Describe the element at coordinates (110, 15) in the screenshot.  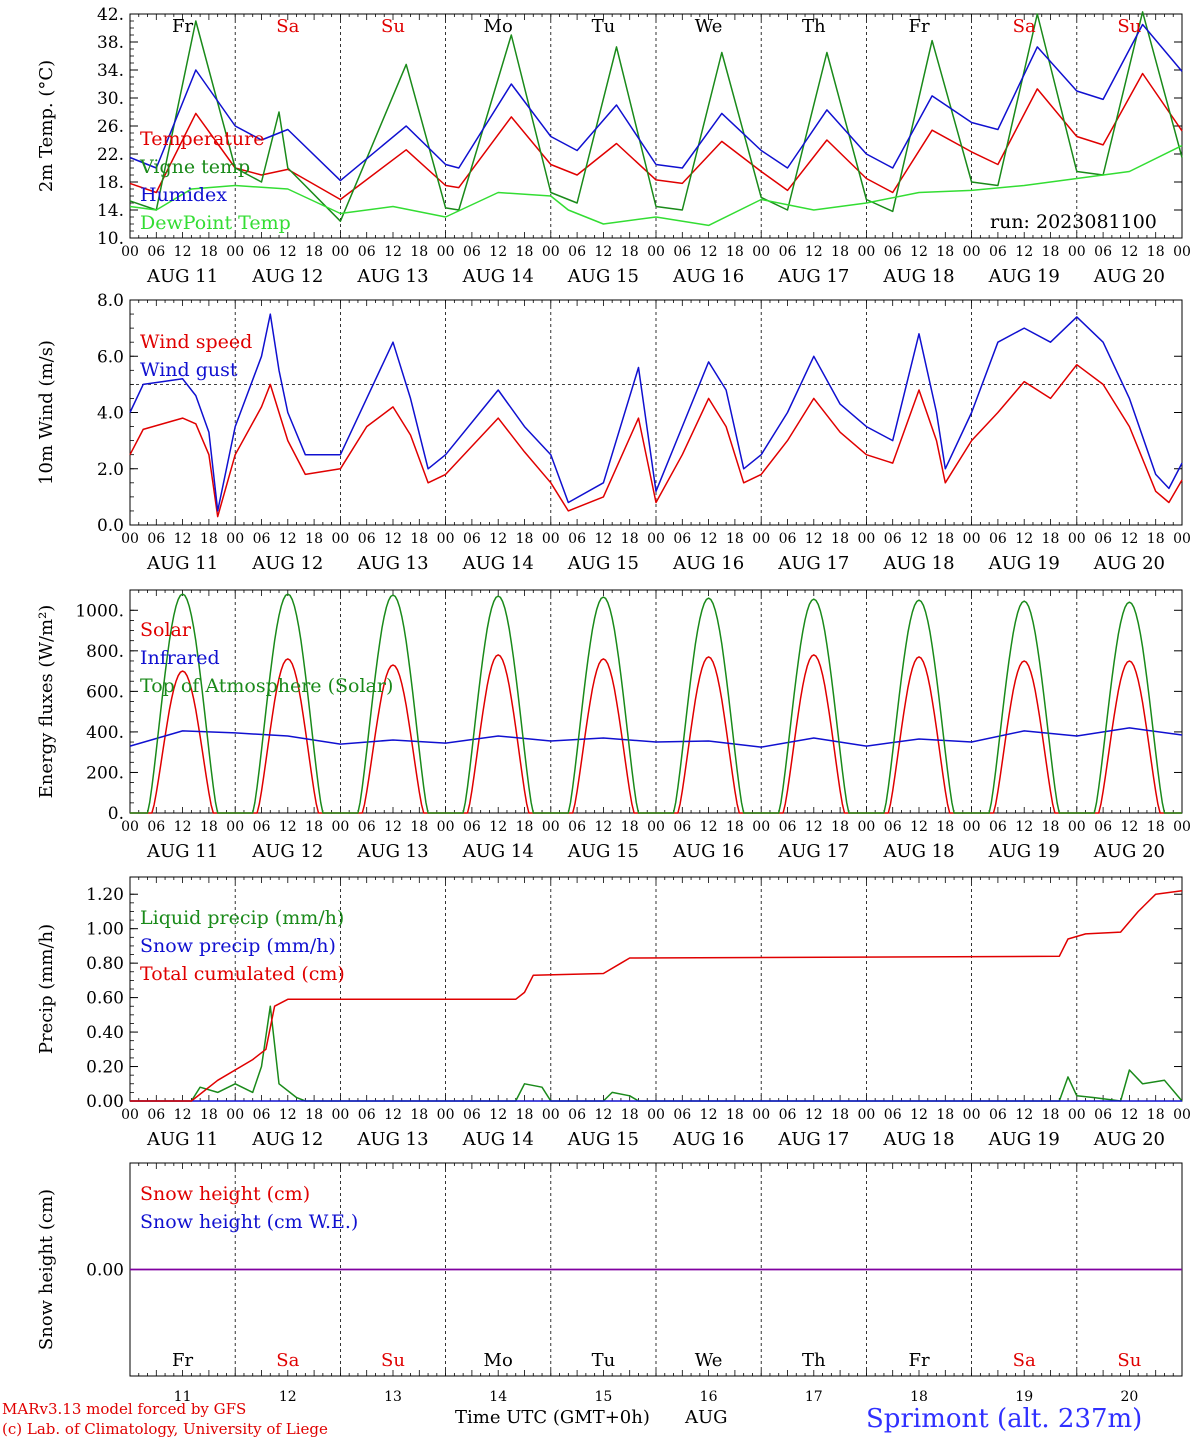
I see `y-tick-label: 42.` at that location.